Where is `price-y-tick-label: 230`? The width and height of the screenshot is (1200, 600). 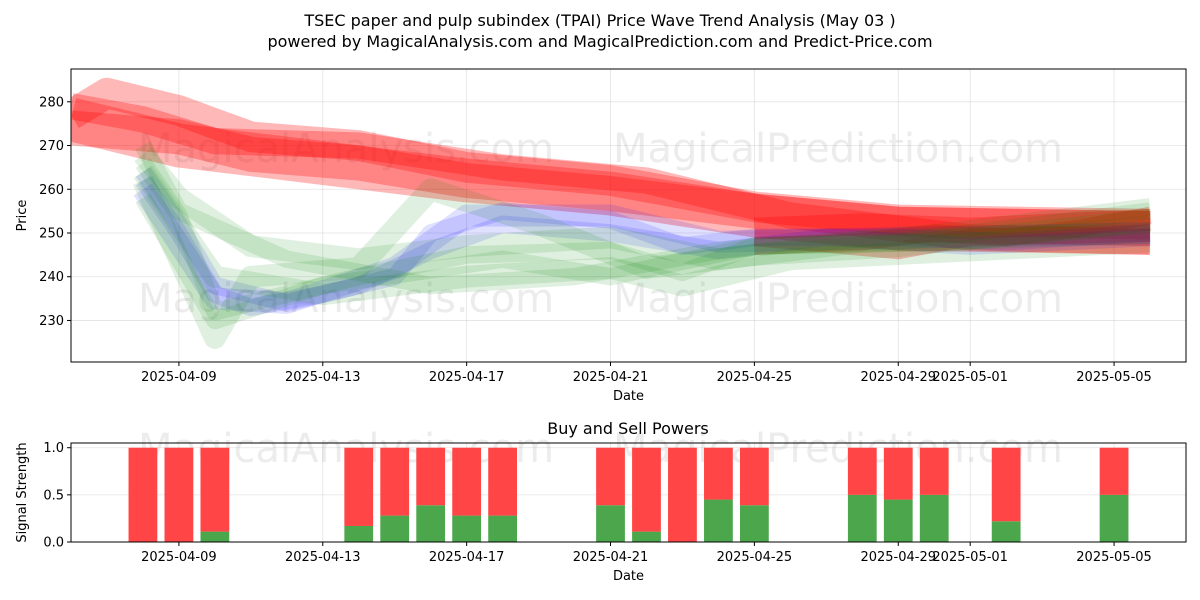
price-y-tick-label: 230 is located at coordinates (51, 321).